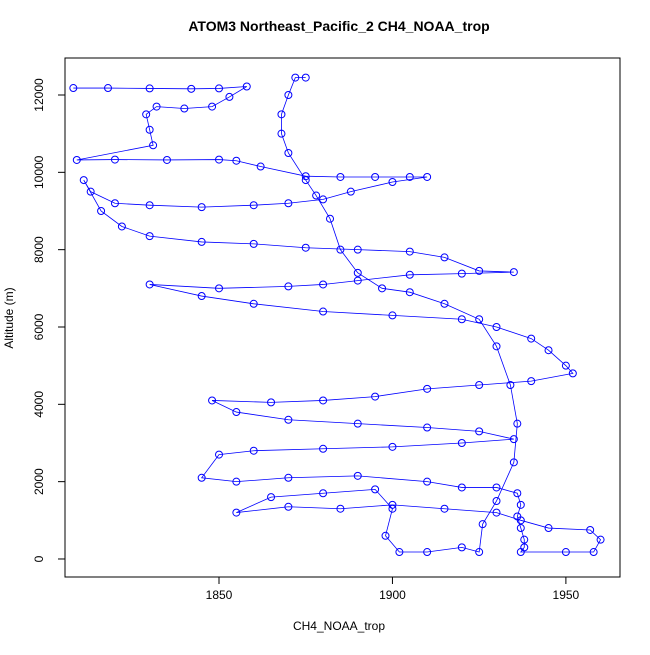  What do you see at coordinates (39, 249) in the screenshot?
I see `y-tick-label: 8000` at bounding box center [39, 249].